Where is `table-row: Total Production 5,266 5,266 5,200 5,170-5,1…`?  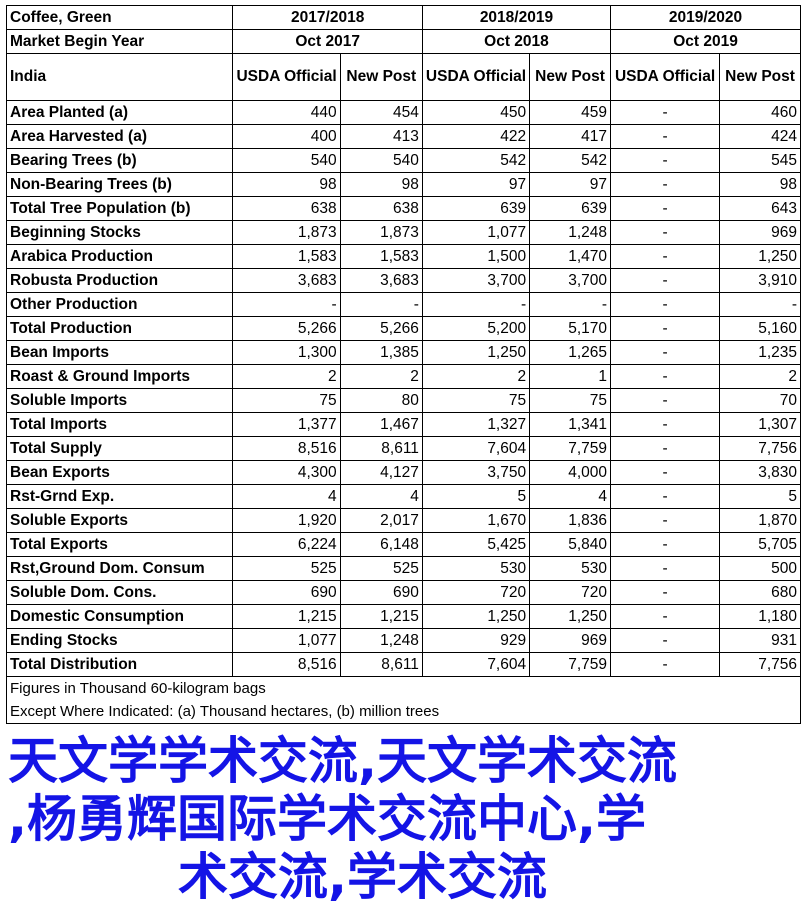
table-row: Total Production 5,266 5,266 5,200 5,170-5,1… is located at coordinates (403, 328).